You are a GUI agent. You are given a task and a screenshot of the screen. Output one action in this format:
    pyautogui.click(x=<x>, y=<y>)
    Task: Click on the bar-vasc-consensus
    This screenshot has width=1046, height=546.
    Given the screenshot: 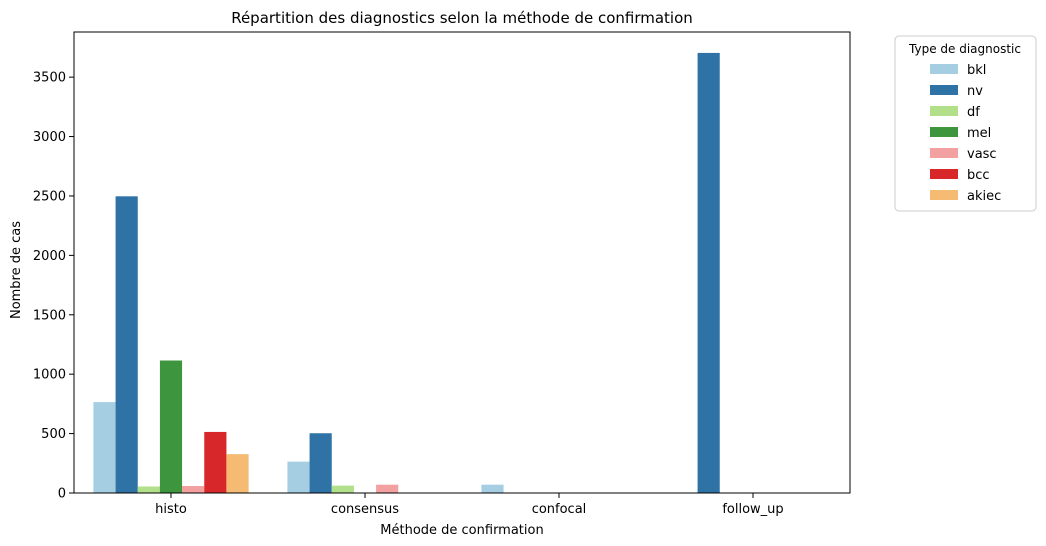 What is the action you would take?
    pyautogui.click(x=387, y=488)
    